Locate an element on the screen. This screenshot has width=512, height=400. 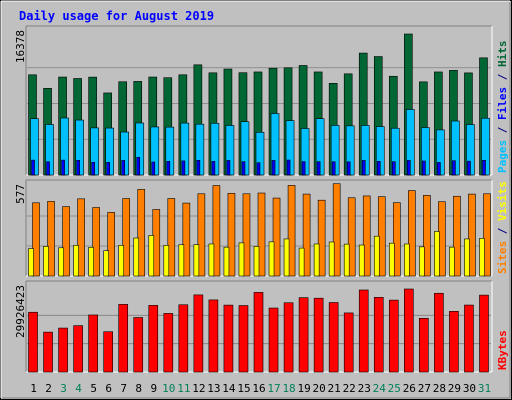
panel-series-label: Sites / Visits is located at coordinates (502, 227).